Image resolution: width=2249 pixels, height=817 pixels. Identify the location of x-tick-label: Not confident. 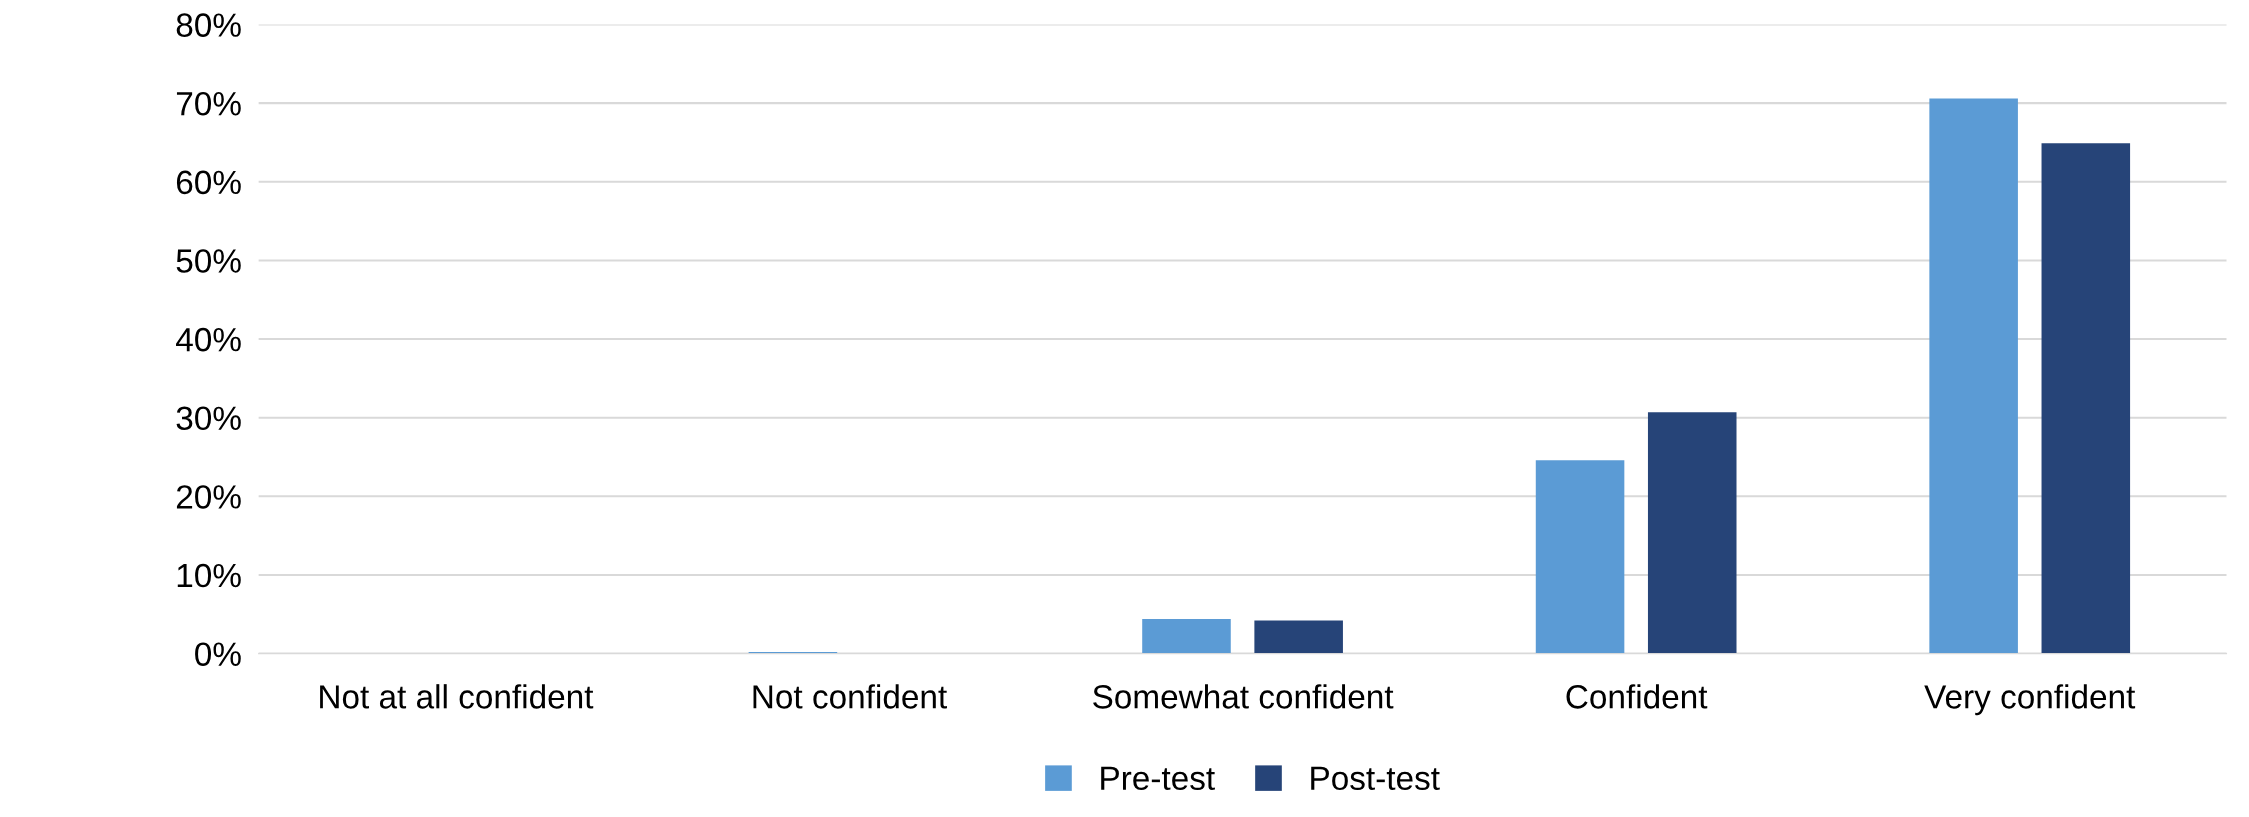
(850, 696).